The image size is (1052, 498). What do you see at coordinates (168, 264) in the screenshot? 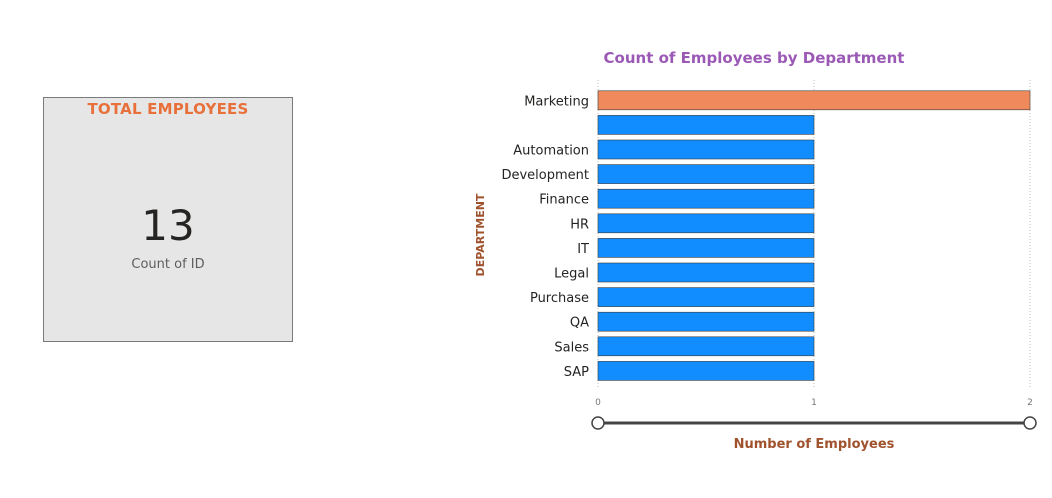
I see `card-label: Count of ID` at bounding box center [168, 264].